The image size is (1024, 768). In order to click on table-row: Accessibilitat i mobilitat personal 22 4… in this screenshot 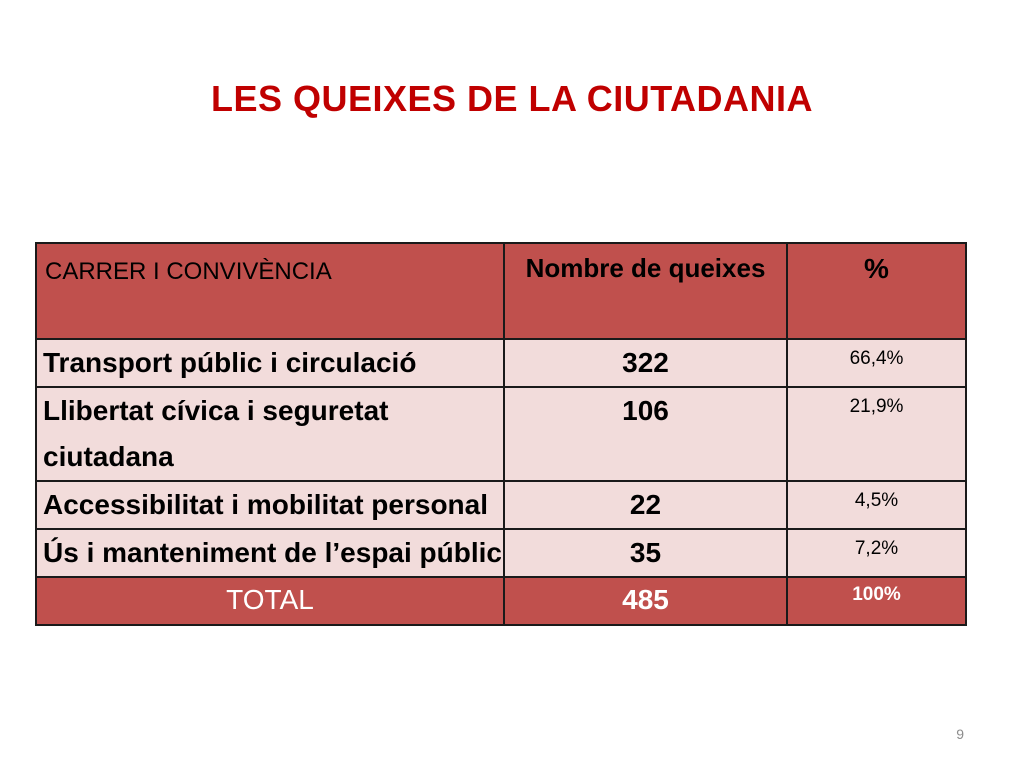, I will do `click(501, 505)`.